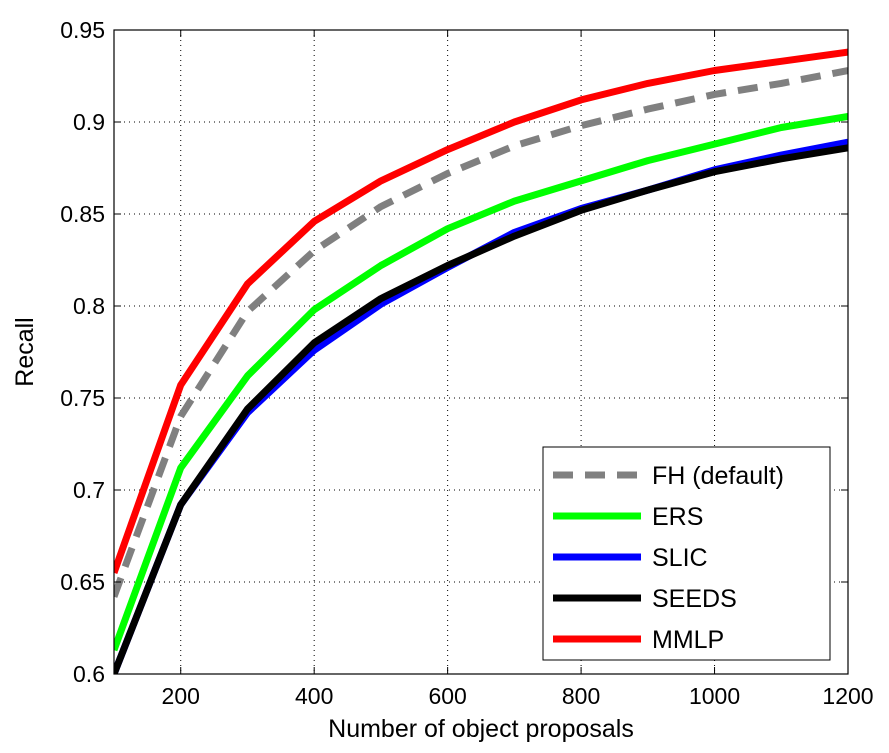 The width and height of the screenshot is (889, 753). What do you see at coordinates (314, 696) in the screenshot?
I see `x-tick-label: 400` at bounding box center [314, 696].